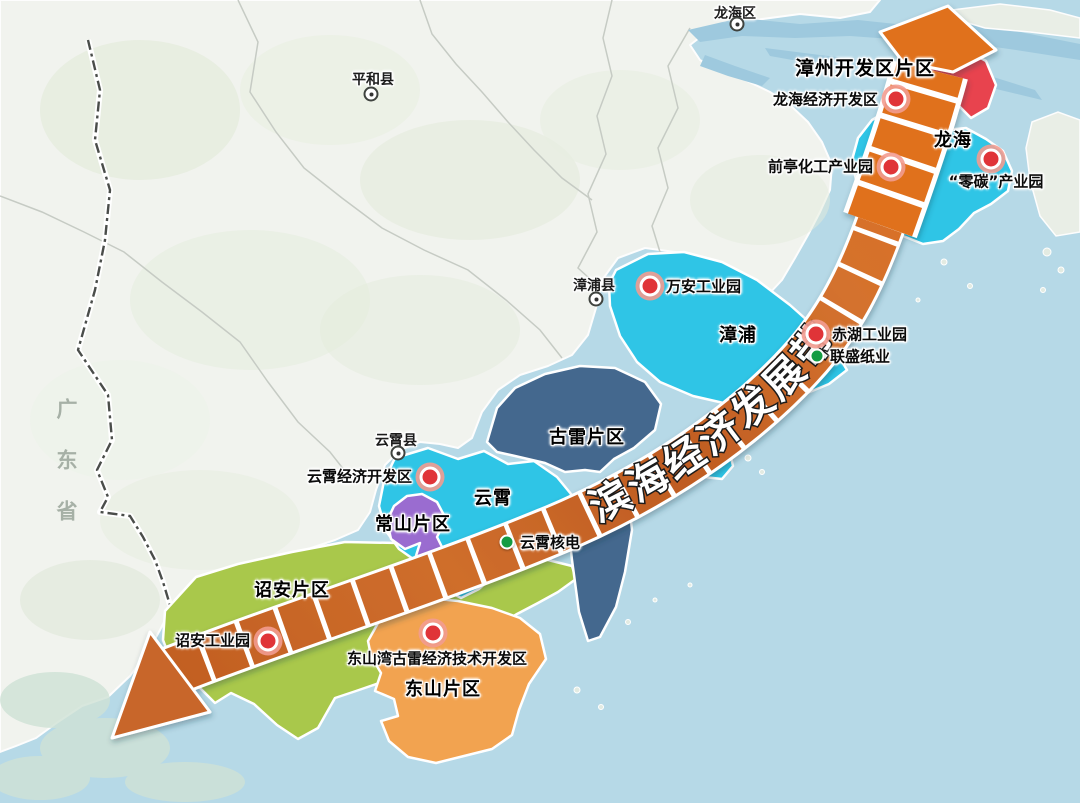  I want to click on park-marker-lingtan-icon, so click(991, 159).